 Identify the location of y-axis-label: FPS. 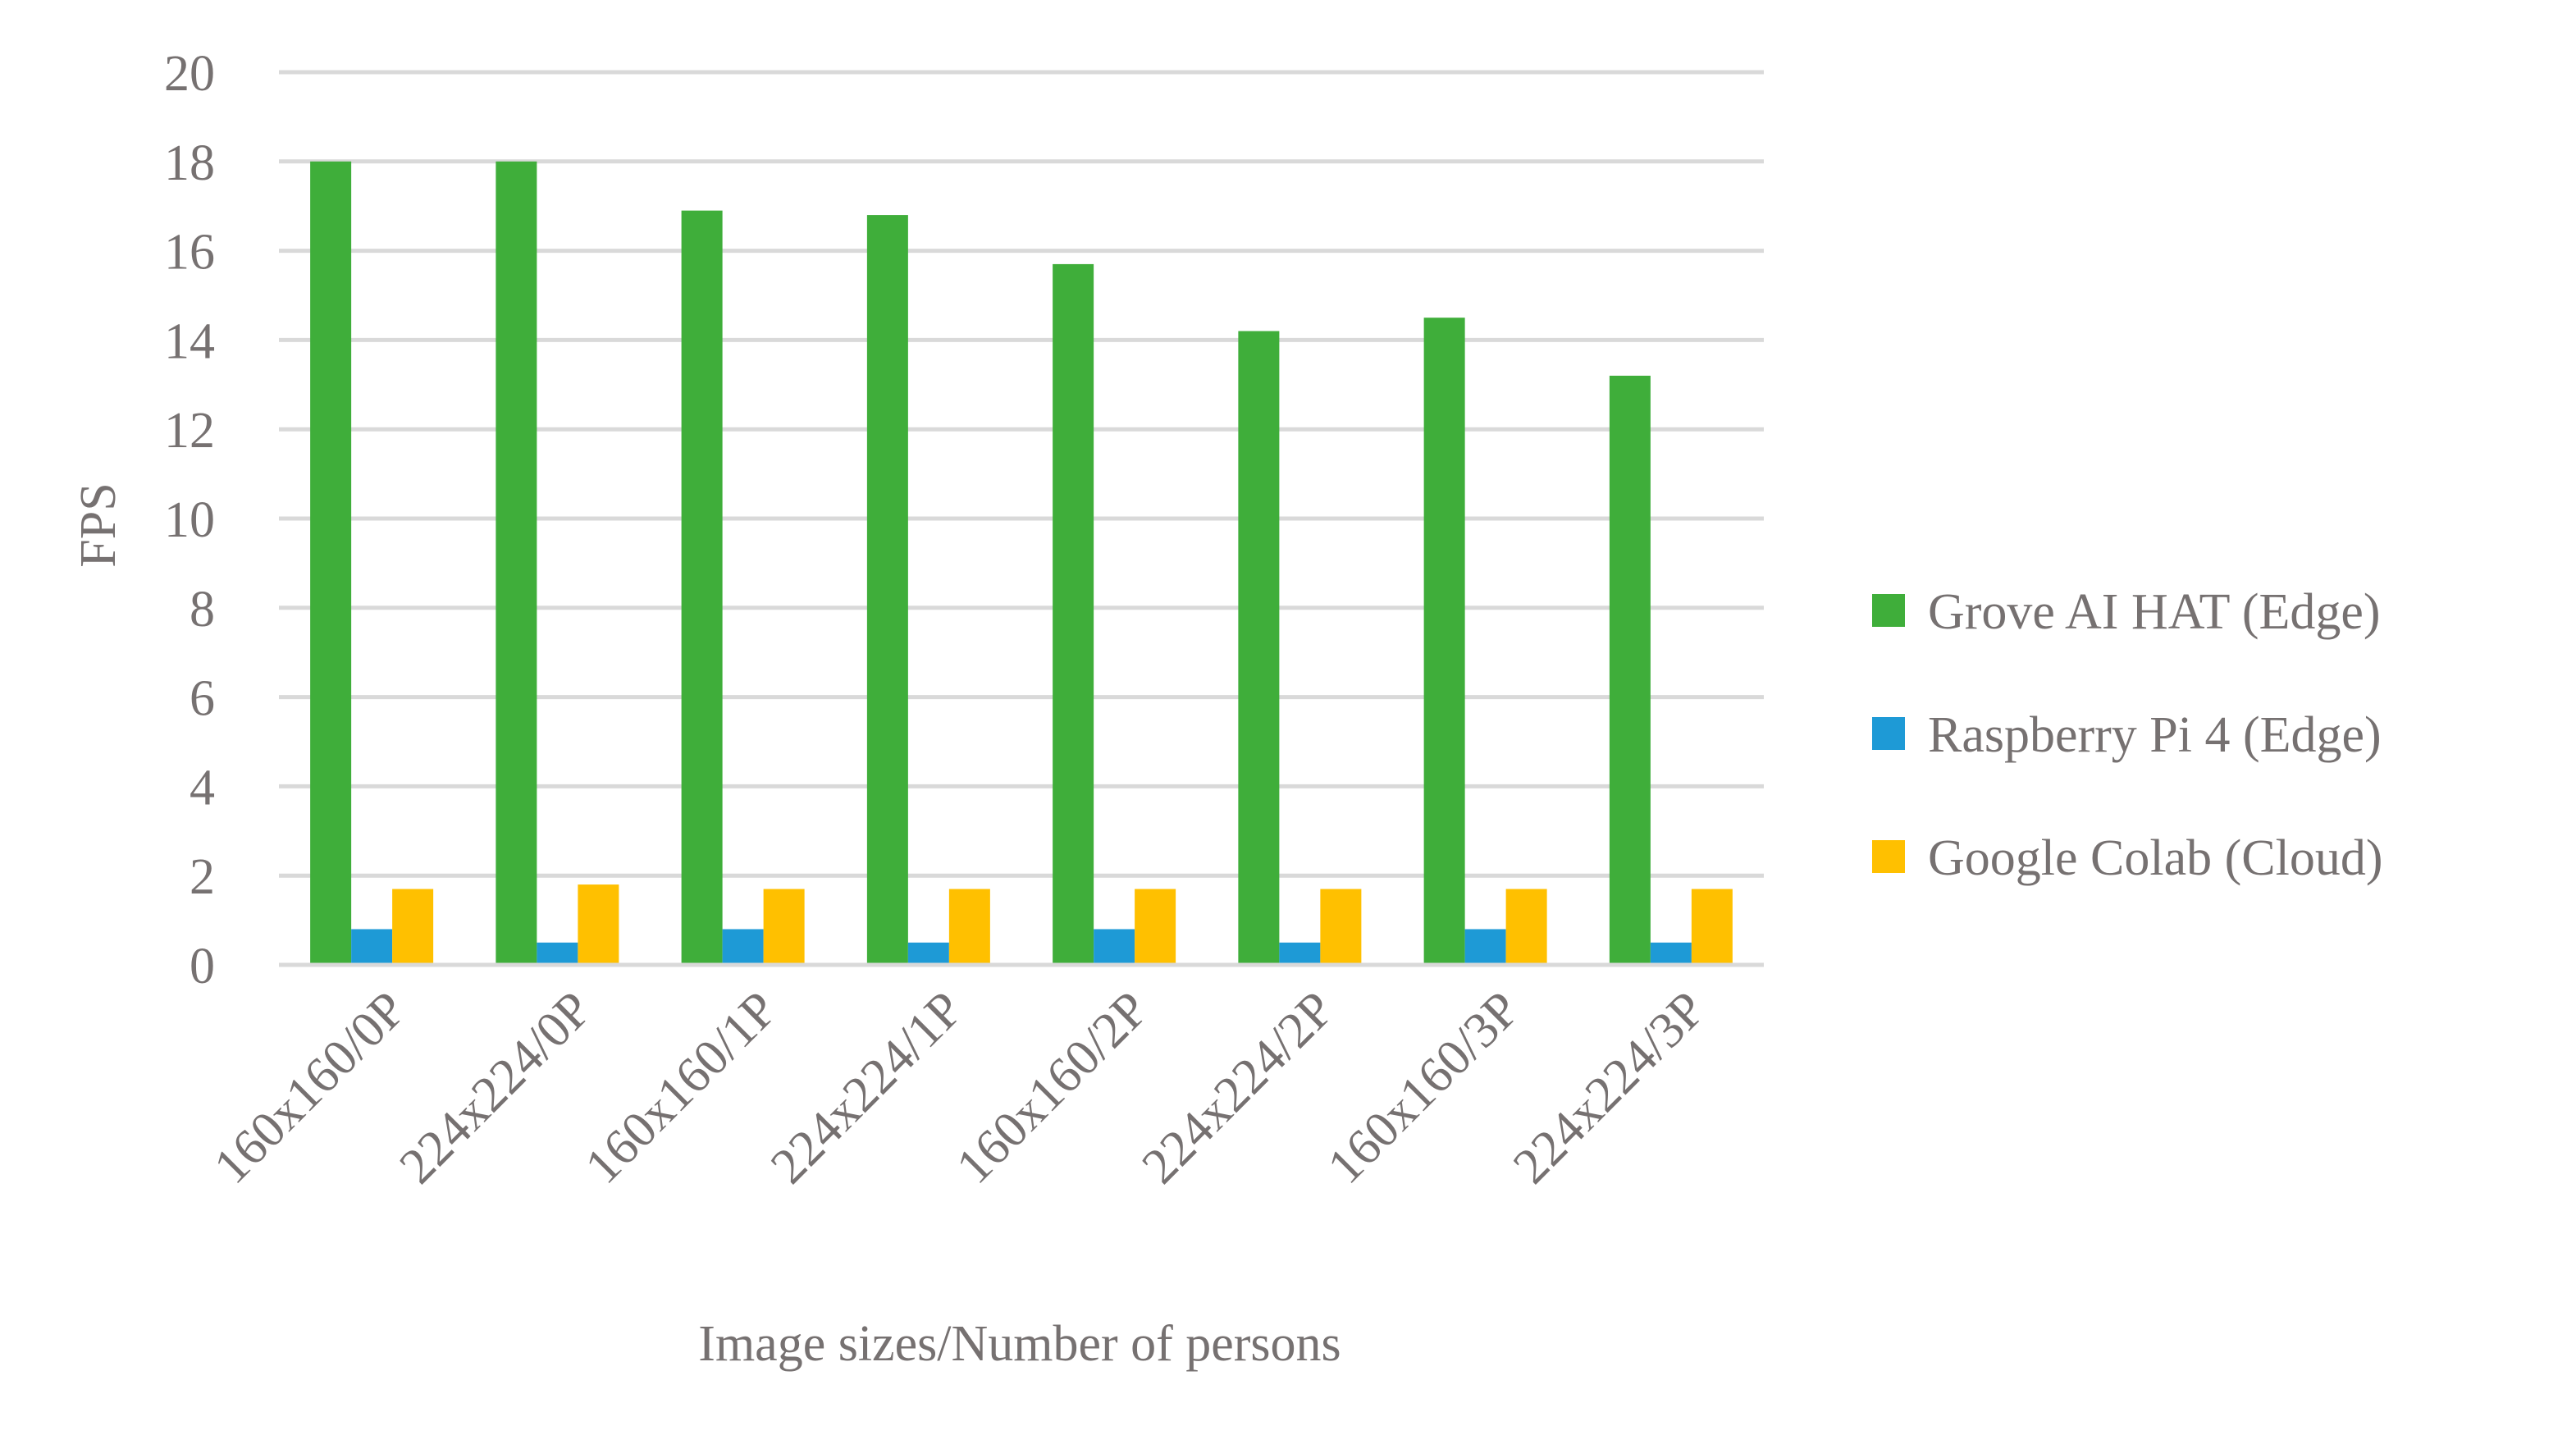
(99, 524).